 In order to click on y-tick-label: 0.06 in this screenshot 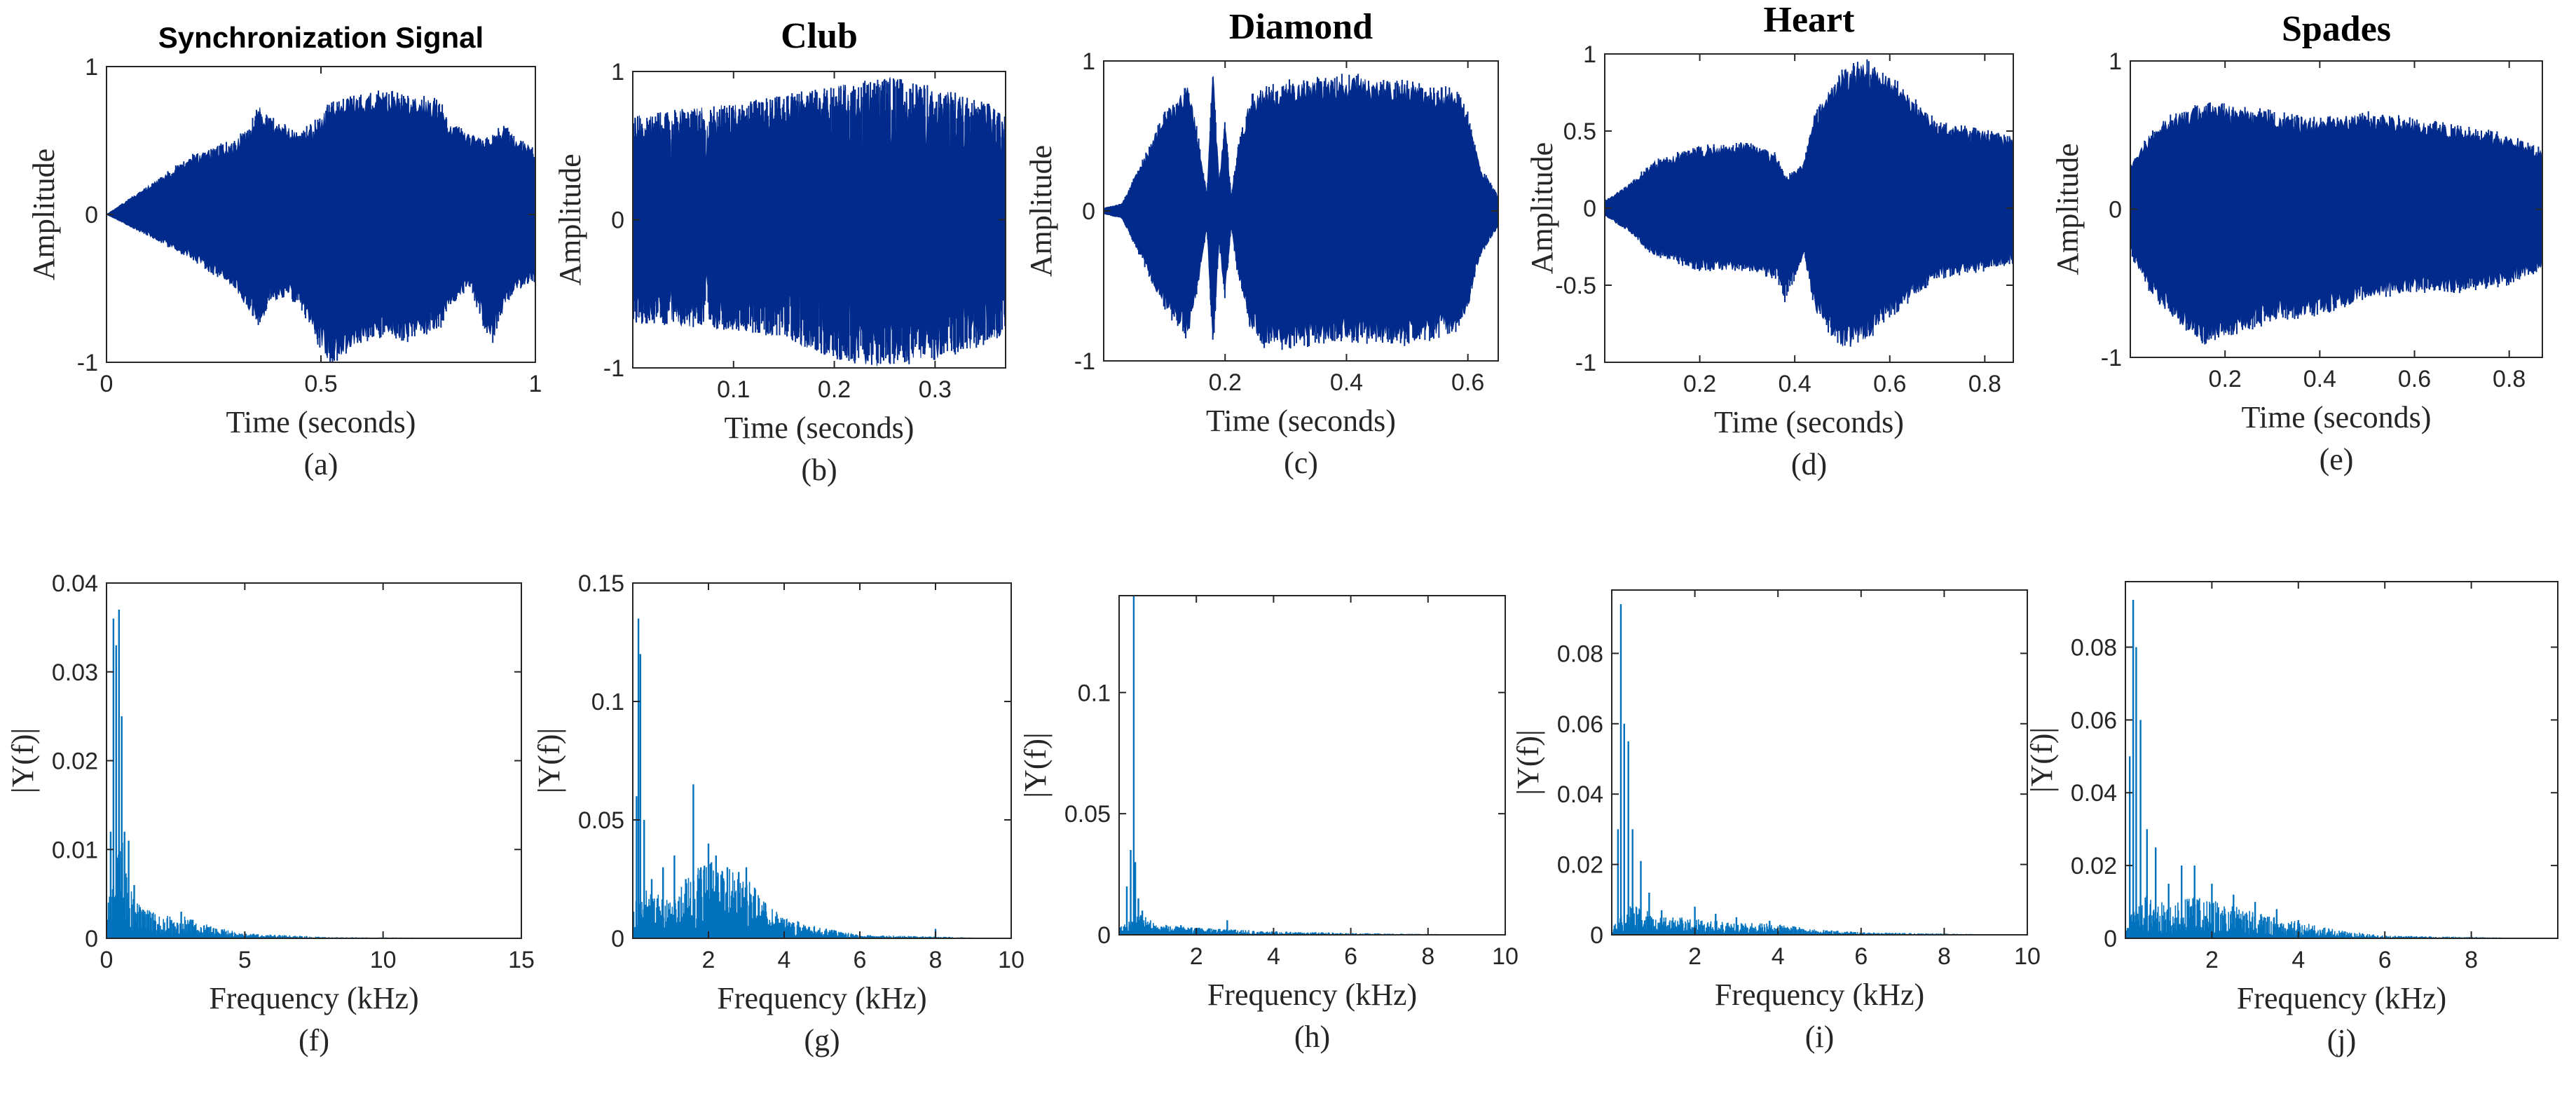, I will do `click(1580, 725)`.